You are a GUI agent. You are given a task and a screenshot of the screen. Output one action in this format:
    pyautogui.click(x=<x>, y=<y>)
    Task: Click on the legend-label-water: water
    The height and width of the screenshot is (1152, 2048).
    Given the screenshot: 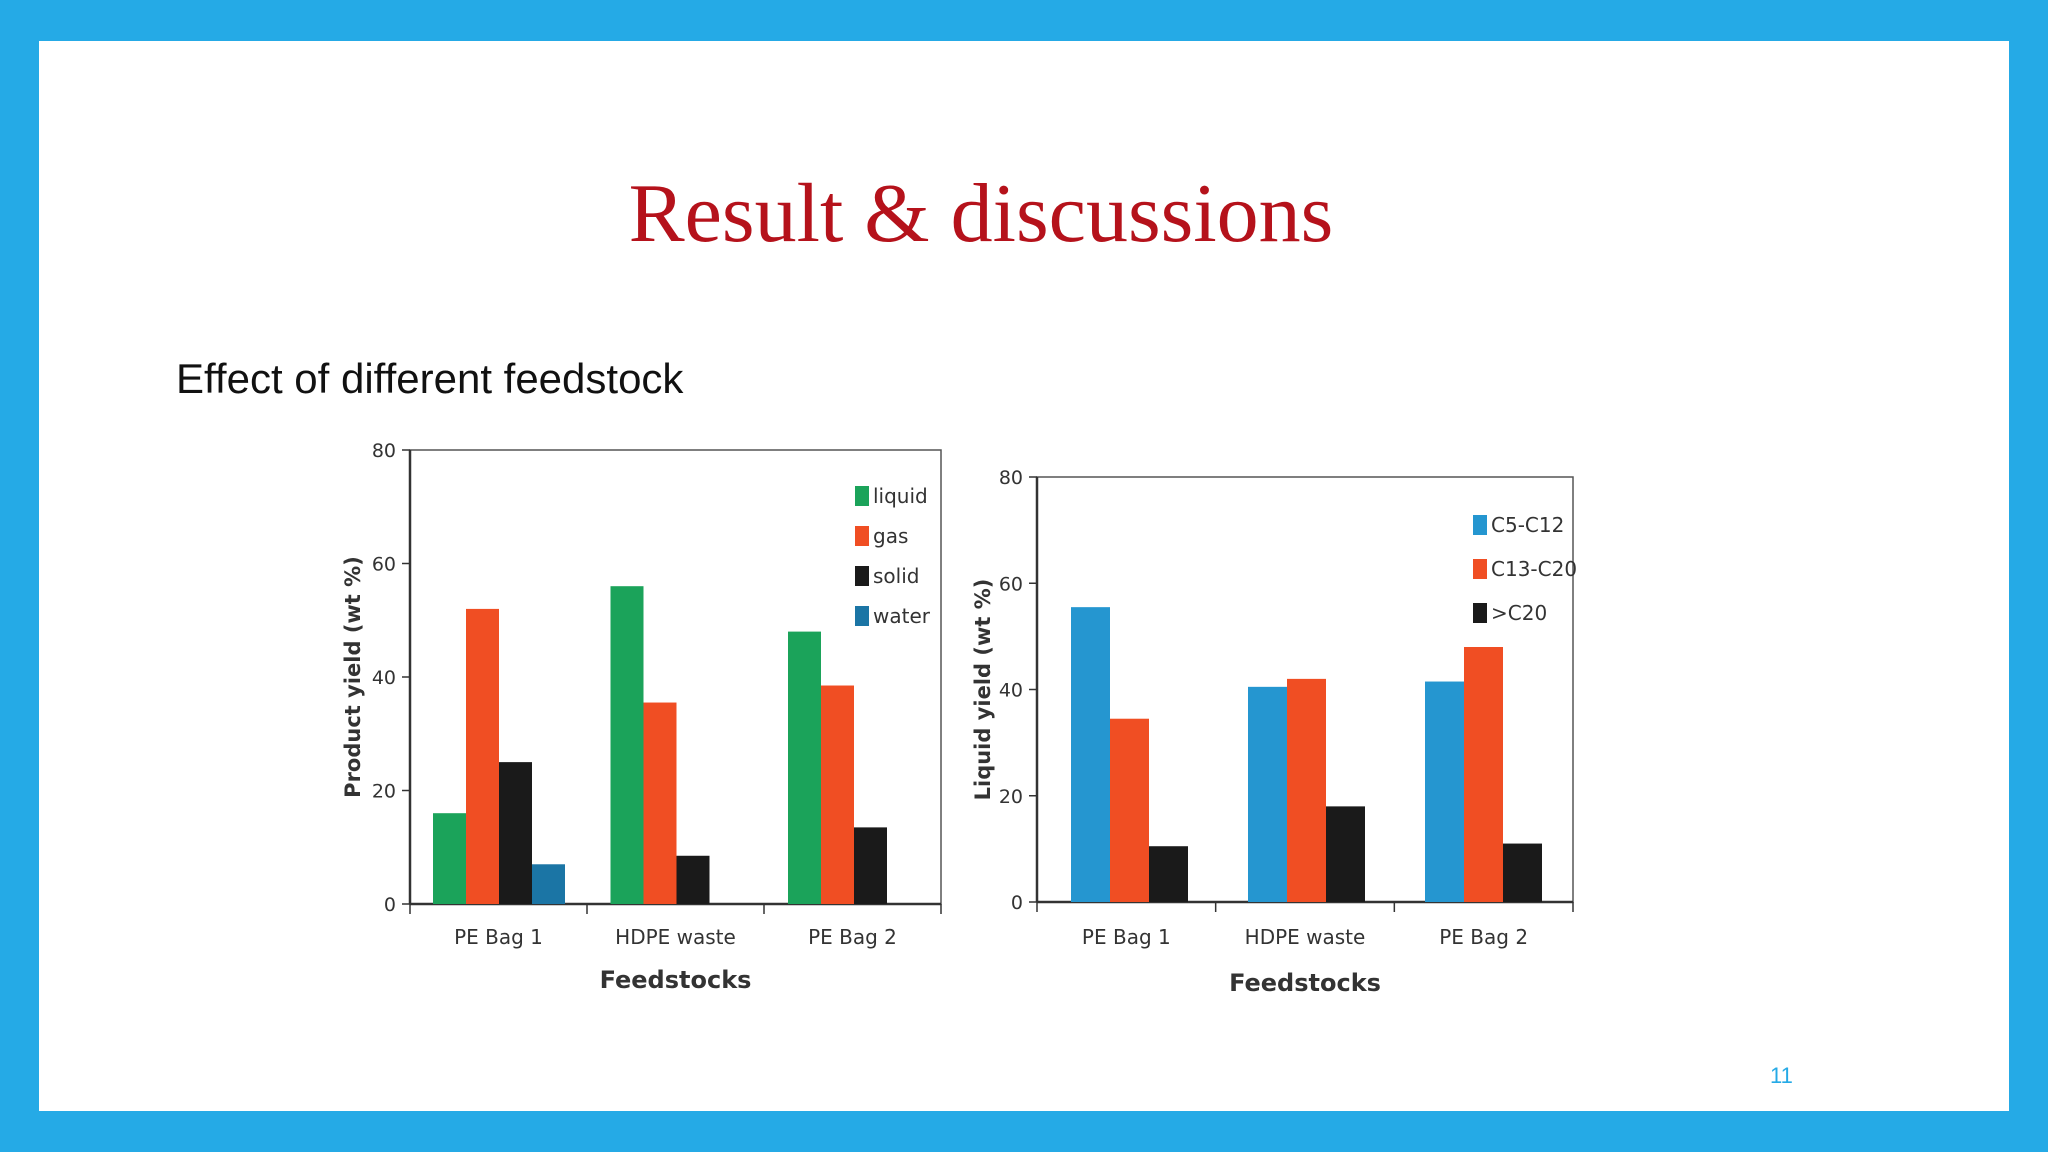 What is the action you would take?
    pyautogui.click(x=902, y=616)
    